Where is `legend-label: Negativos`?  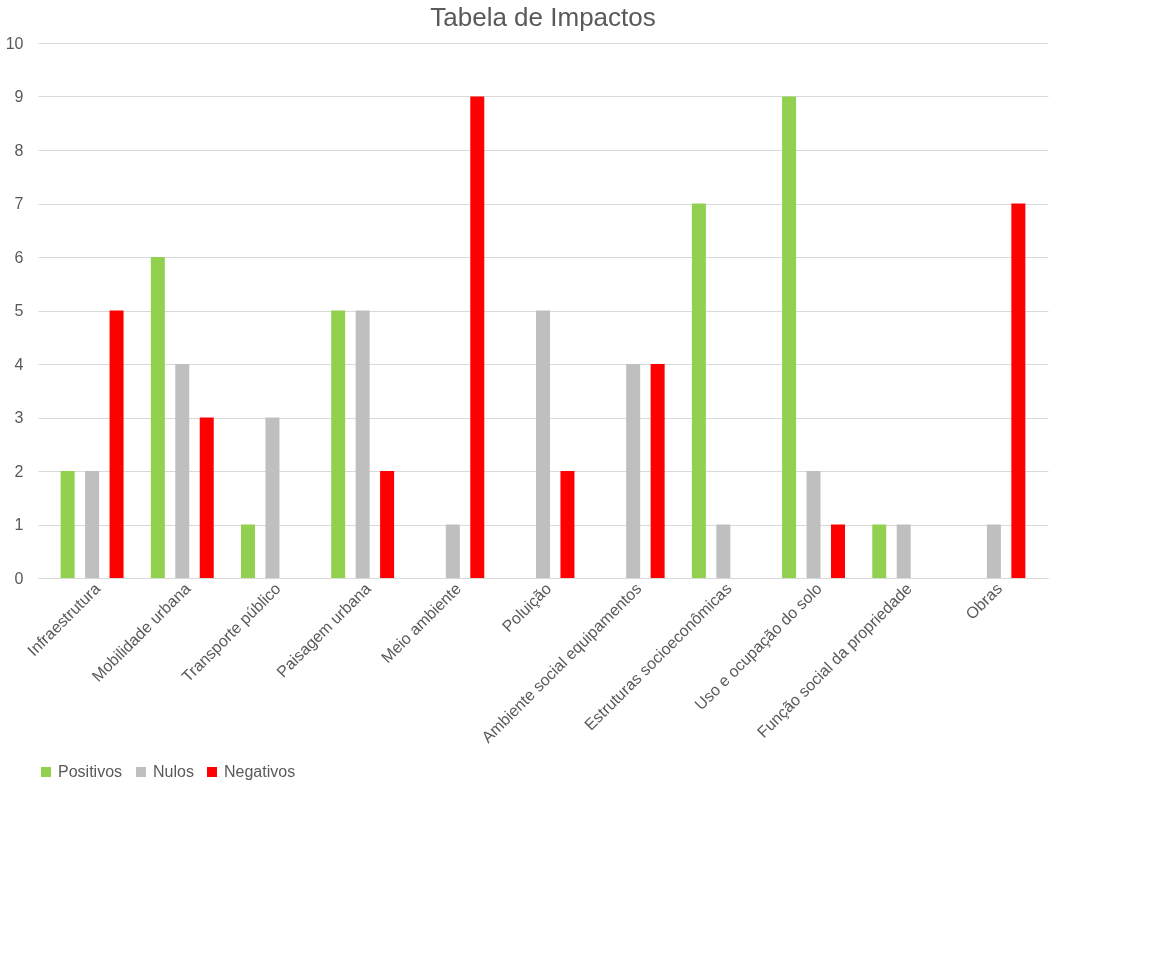 legend-label: Negativos is located at coordinates (260, 771).